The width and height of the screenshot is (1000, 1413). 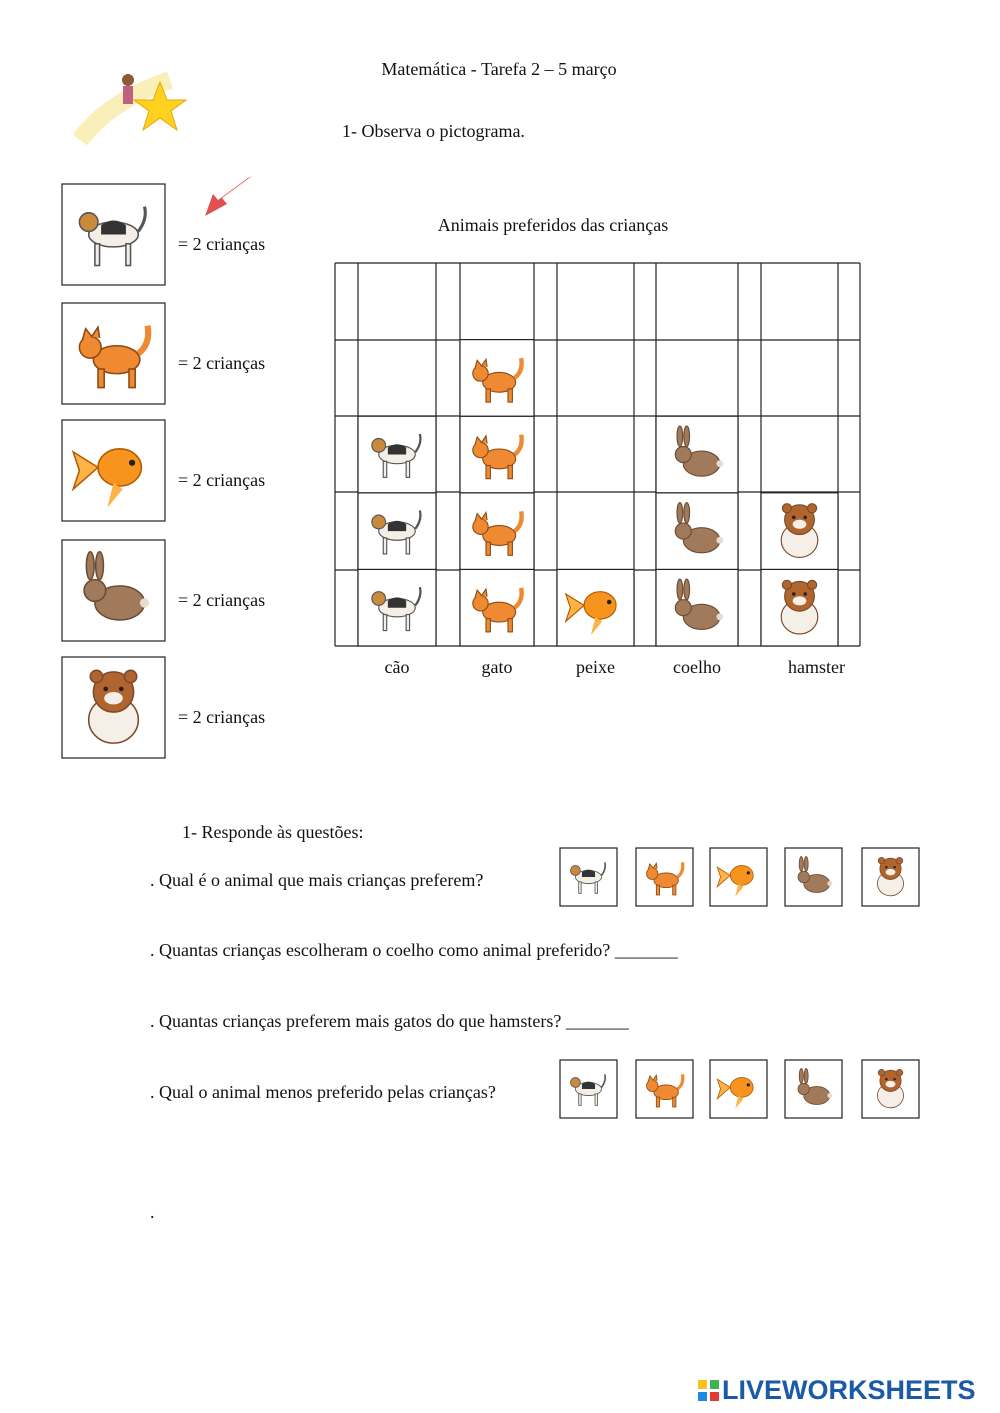 What do you see at coordinates (272, 832) in the screenshot?
I see `questions-heading: 1- Responde às questões:` at bounding box center [272, 832].